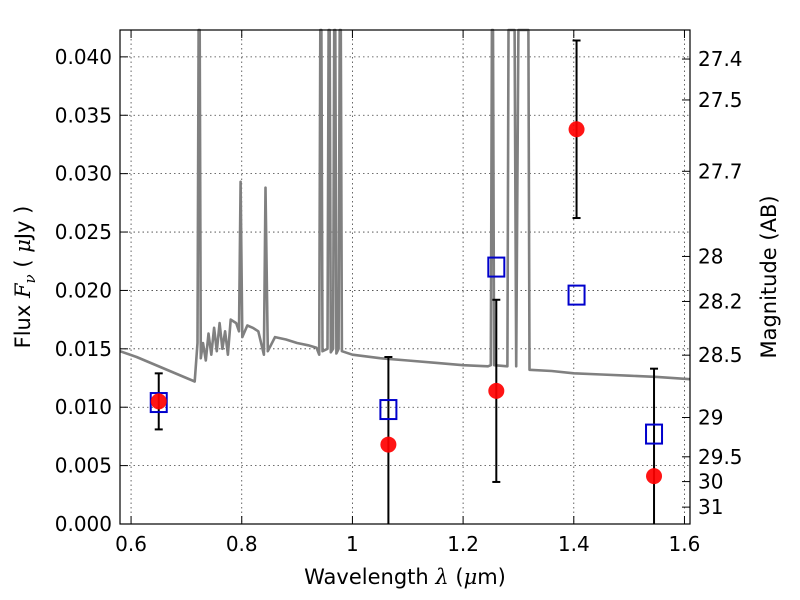 Image resolution: width=800 pixels, height=600 pixels. I want to click on y-tick-label: 0.010, so click(83, 407).